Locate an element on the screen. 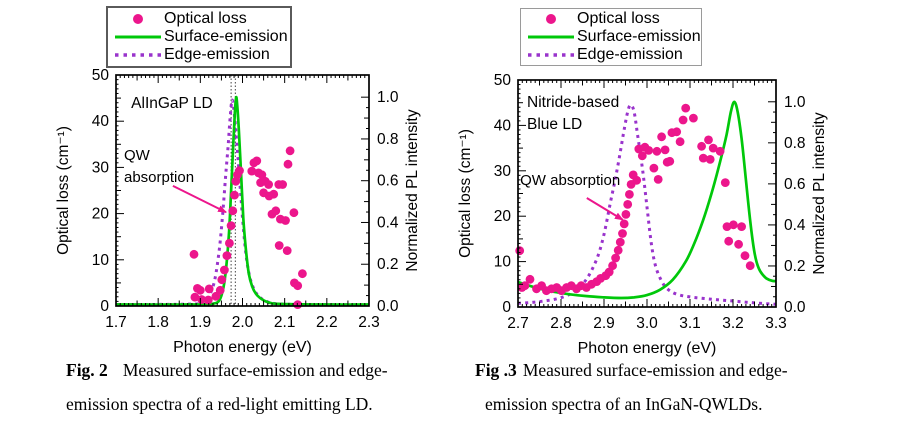  svg-text: 1.7 is located at coordinates (116, 322).